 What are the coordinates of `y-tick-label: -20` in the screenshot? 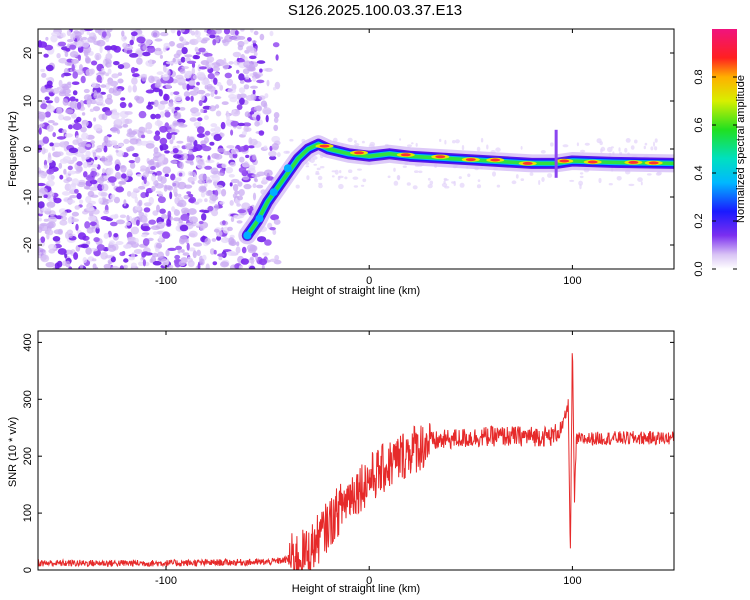 It's located at (28, 245).